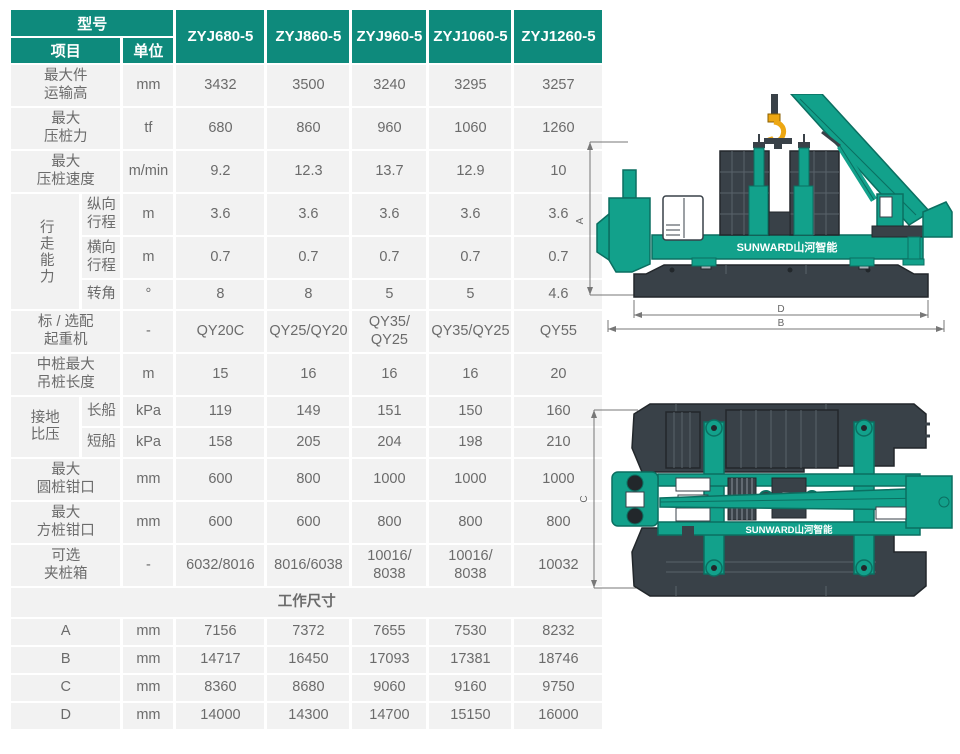  Describe the element at coordinates (752, 439) in the screenshot. I see `center-block` at that location.